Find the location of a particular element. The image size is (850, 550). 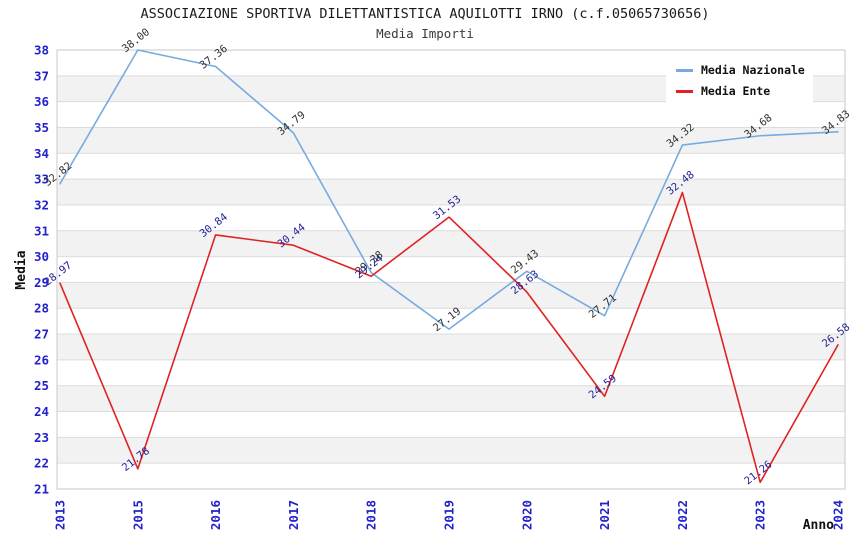

y-tick-label: 32 is located at coordinates (41, 204).